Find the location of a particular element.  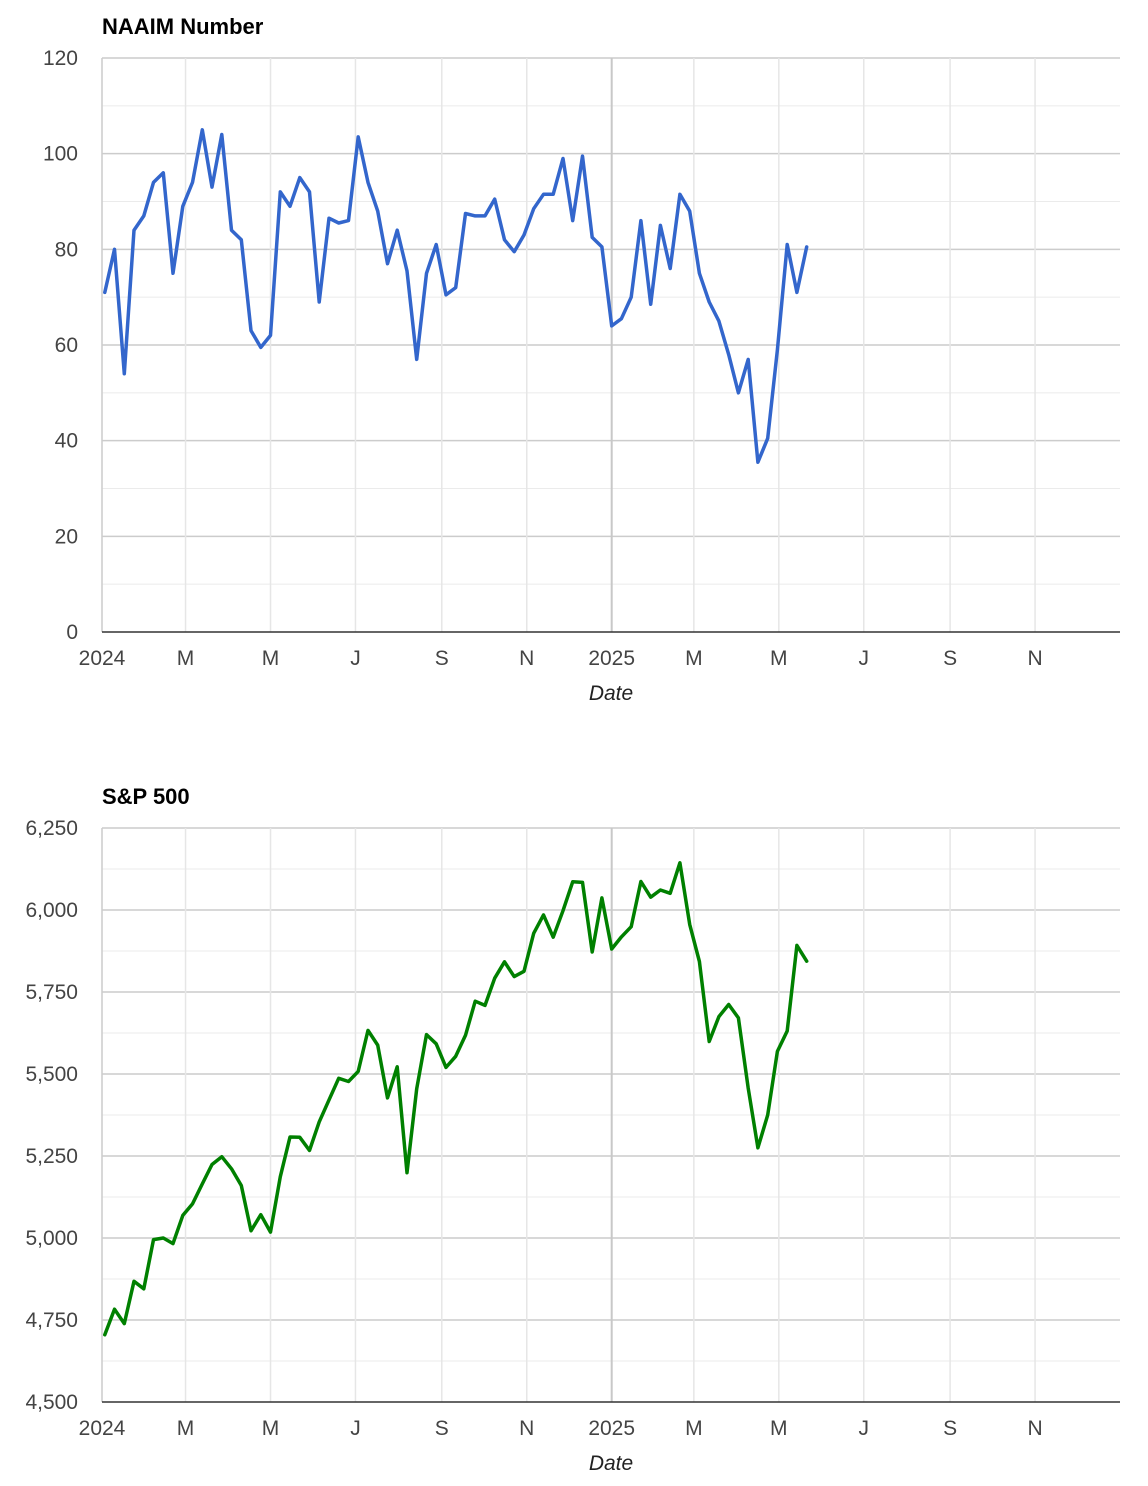

y-tick-label: 4,500 is located at coordinates (51, 1402).